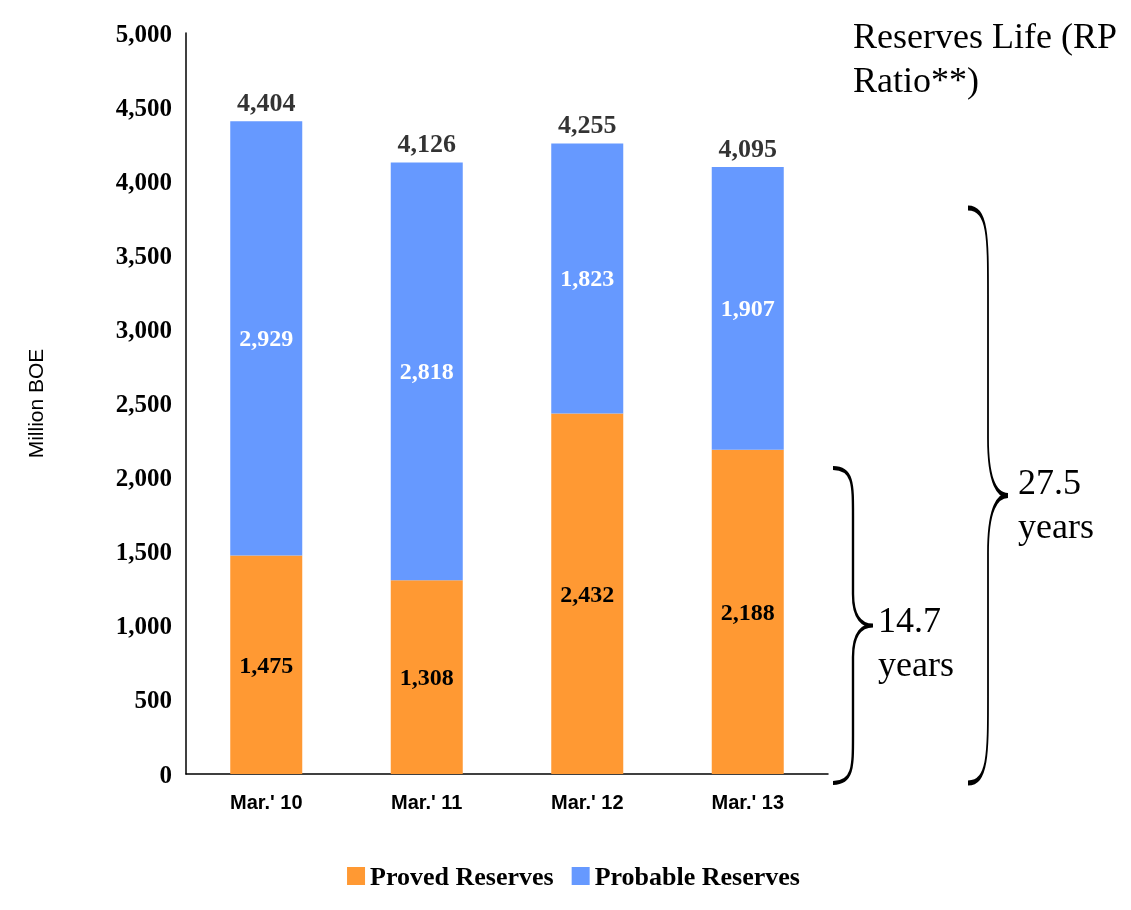  I want to click on legend-label: Probable Reserves, so click(697, 876).